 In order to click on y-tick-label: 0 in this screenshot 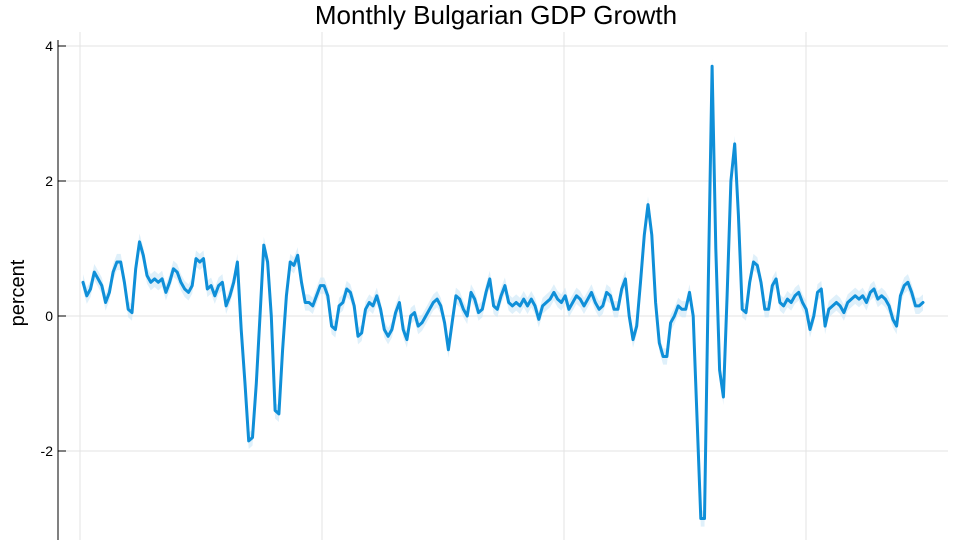, I will do `click(49, 316)`.